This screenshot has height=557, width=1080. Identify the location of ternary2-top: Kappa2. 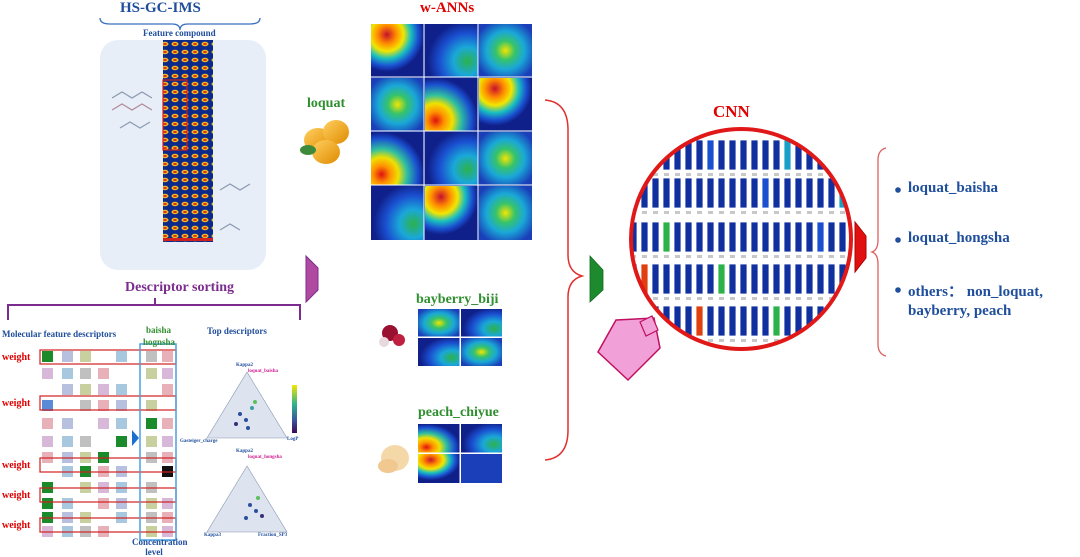
(244, 451).